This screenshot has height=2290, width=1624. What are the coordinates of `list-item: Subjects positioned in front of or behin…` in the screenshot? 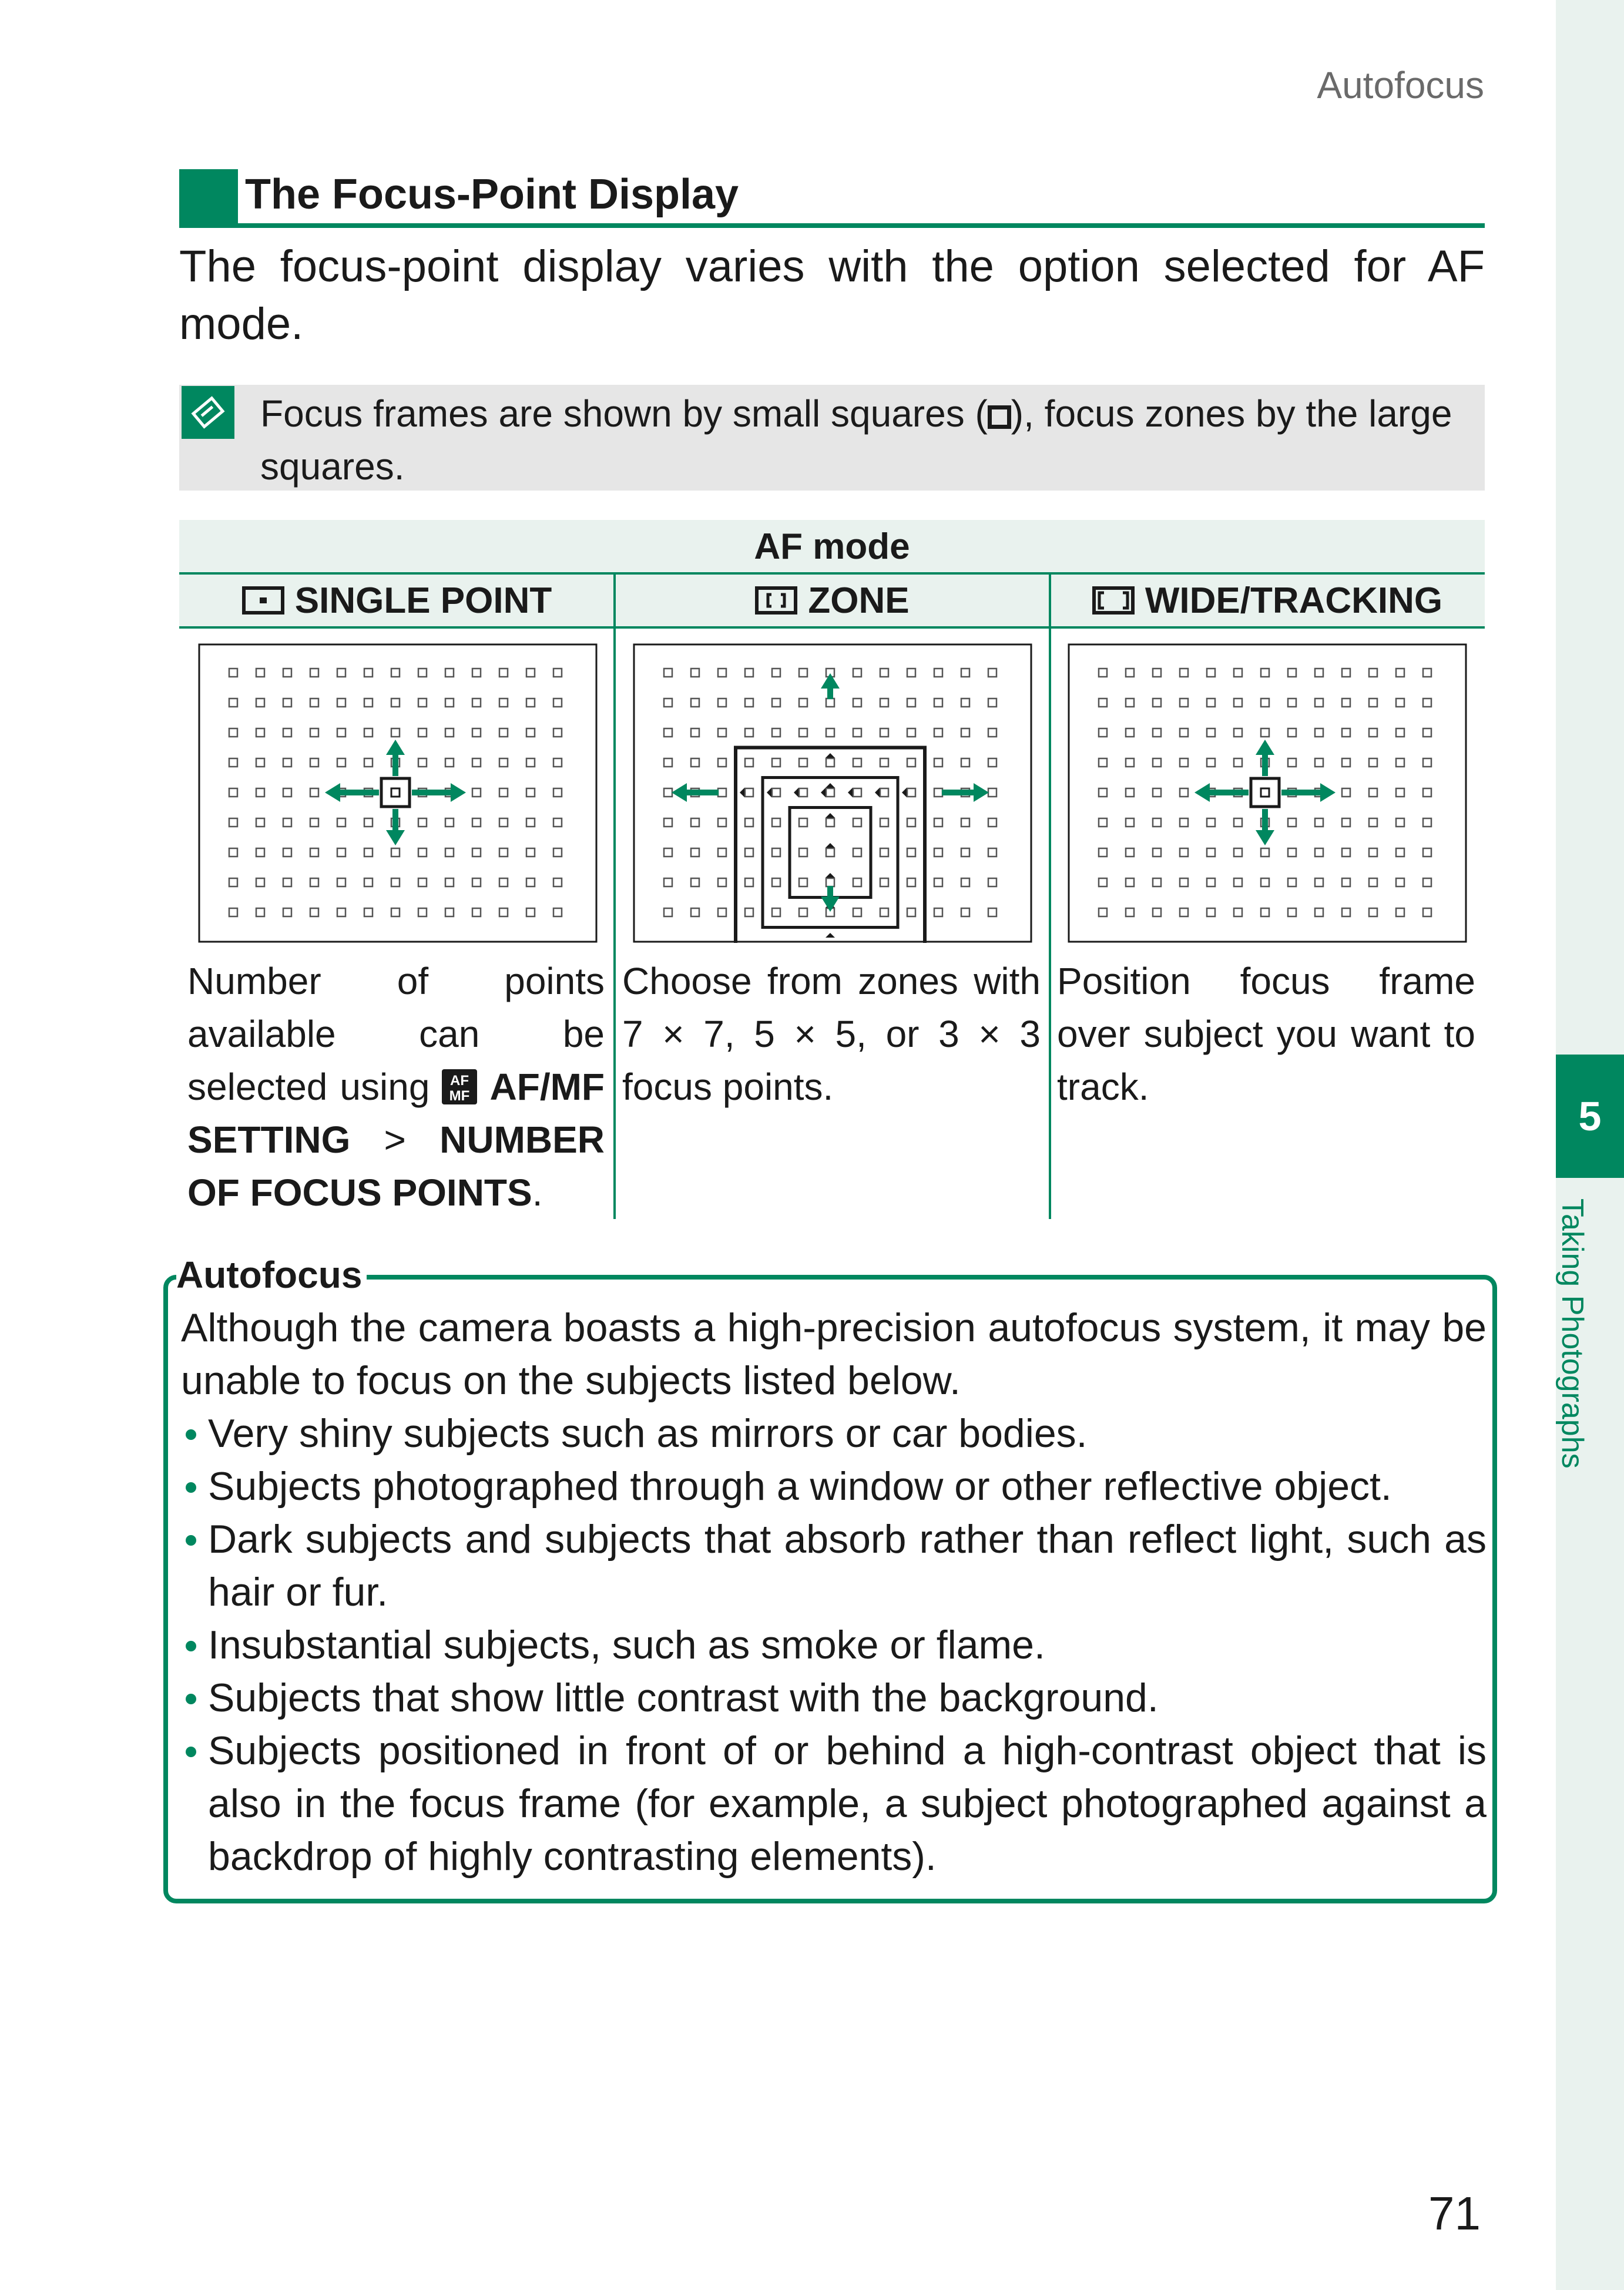 It's located at (834, 1803).